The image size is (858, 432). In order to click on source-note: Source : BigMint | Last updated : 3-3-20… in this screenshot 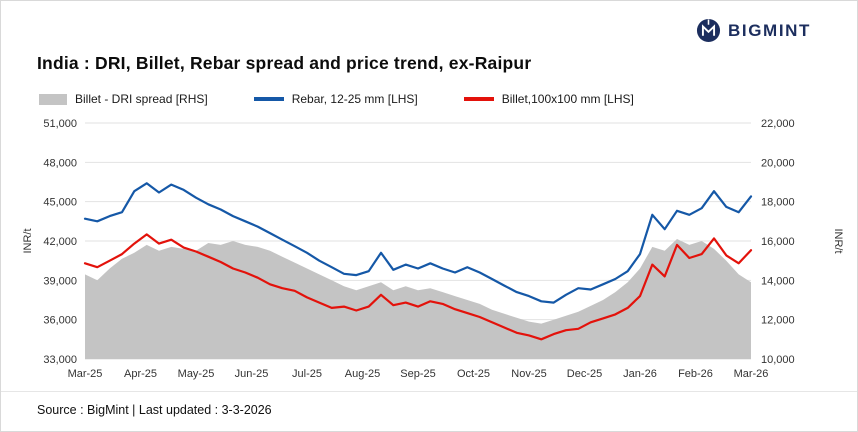, I will do `click(154, 410)`.